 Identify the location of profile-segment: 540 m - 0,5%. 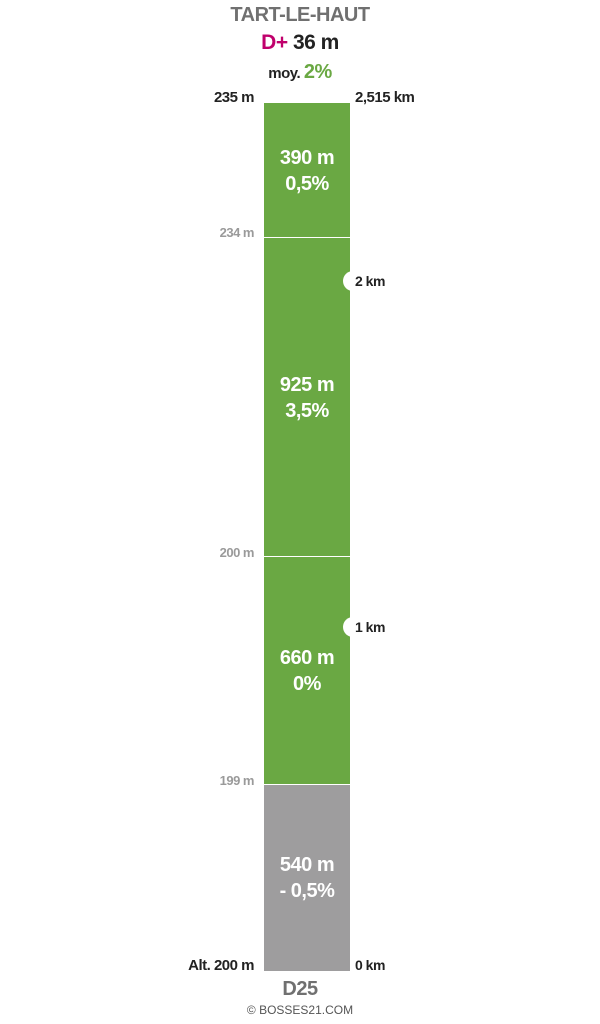
(307, 878).